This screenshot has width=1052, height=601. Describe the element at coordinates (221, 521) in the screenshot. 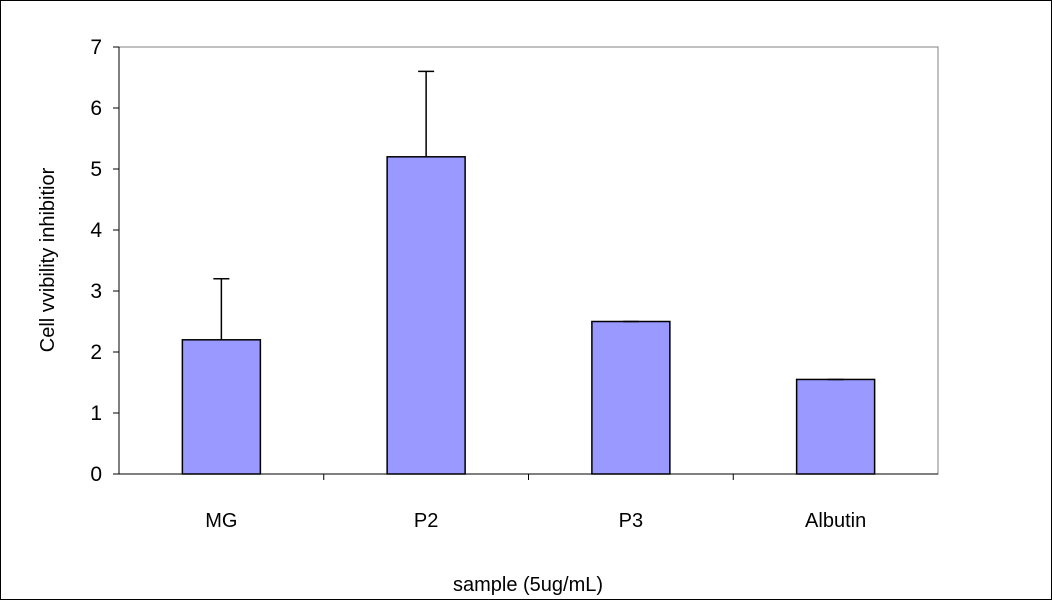

I see `x-tick-label: MG` at that location.